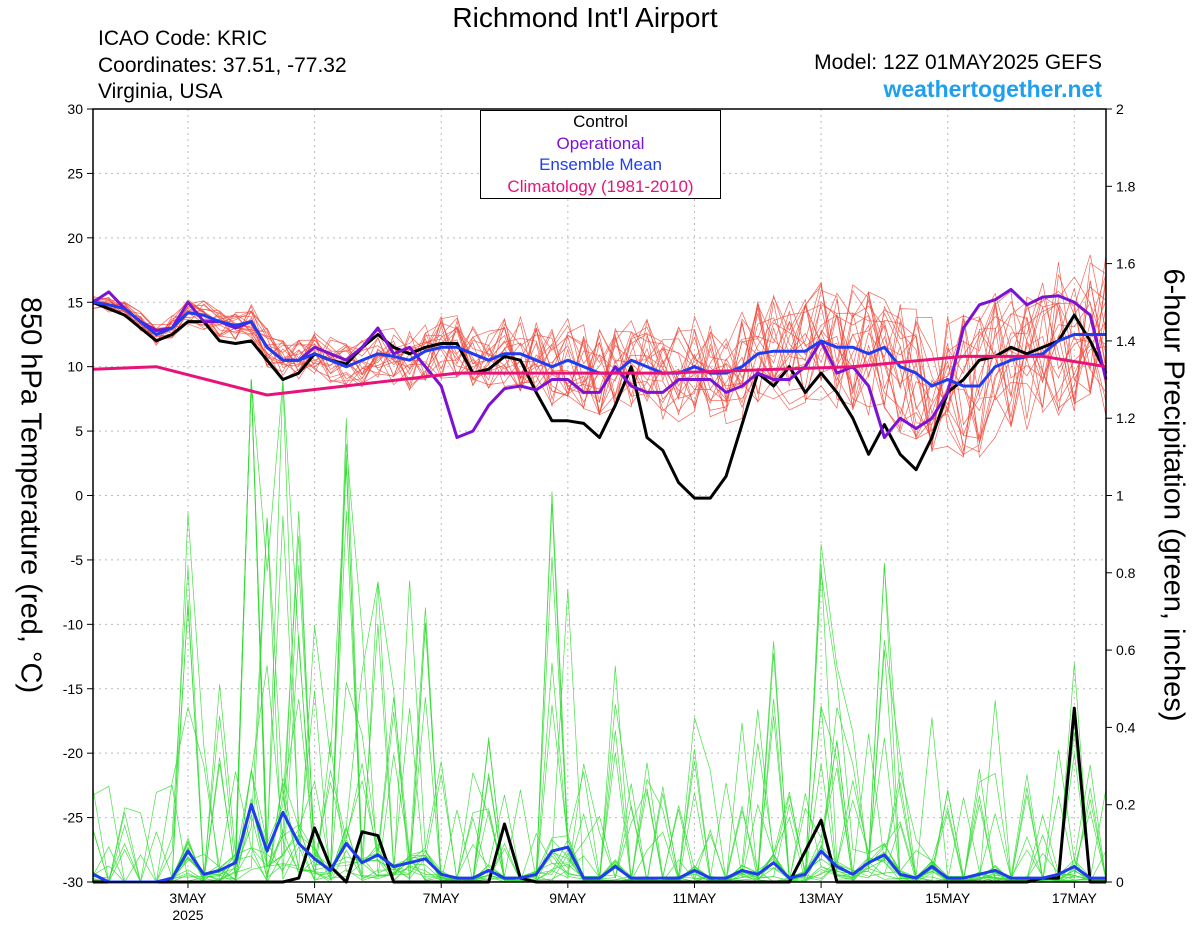  Describe the element at coordinates (75, 302) in the screenshot. I see `left-tick-label: 15` at that location.